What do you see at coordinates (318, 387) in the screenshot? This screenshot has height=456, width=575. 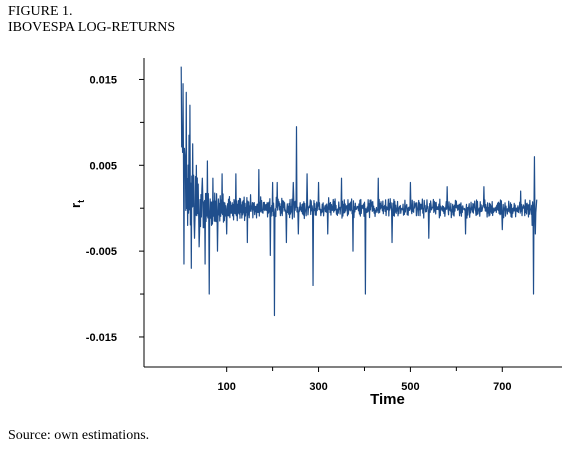 I see `x-tick-label: 300` at bounding box center [318, 387].